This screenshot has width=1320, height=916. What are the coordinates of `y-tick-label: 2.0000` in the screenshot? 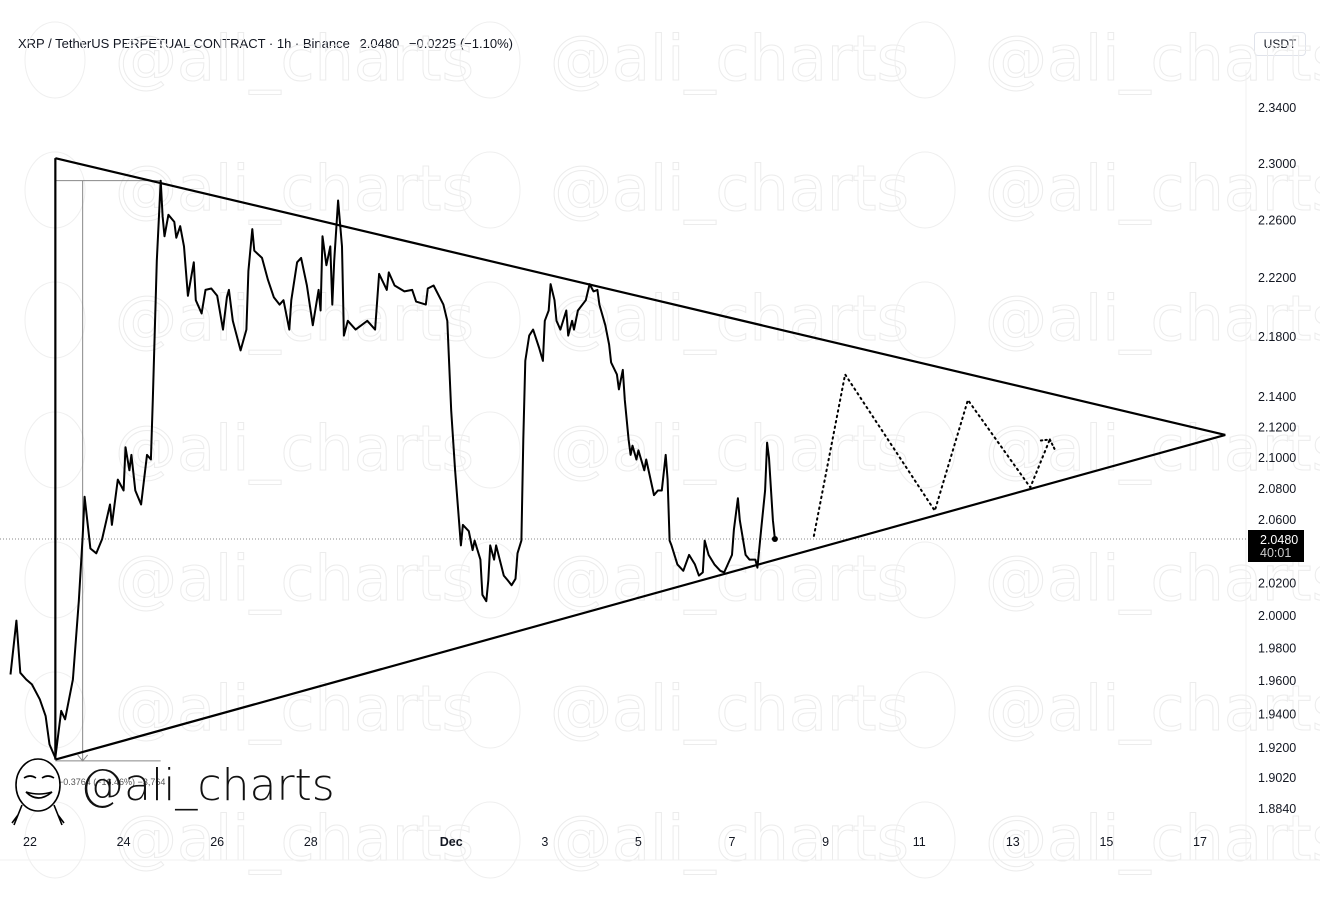 It's located at (1277, 616).